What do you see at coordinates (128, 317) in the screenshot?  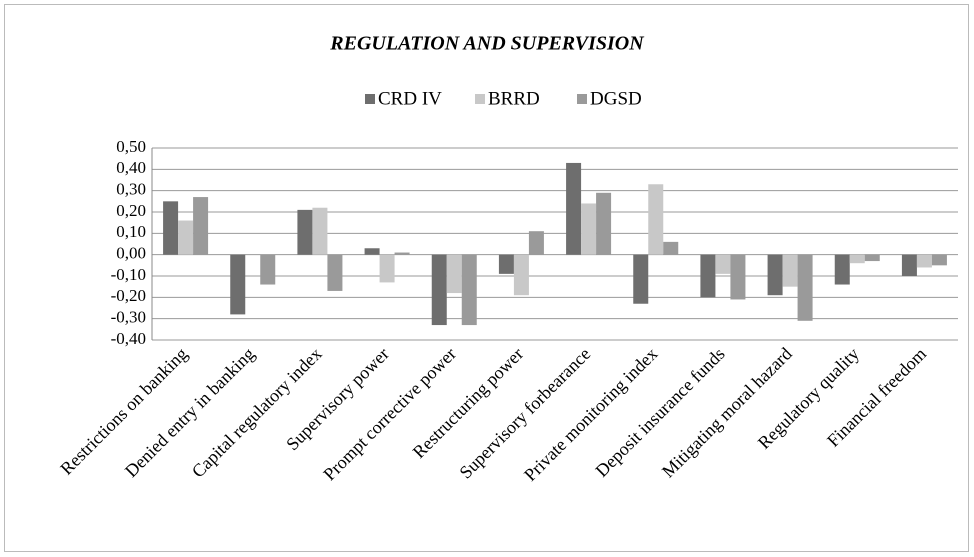 I see `y-tick-label: -0,30` at bounding box center [128, 317].